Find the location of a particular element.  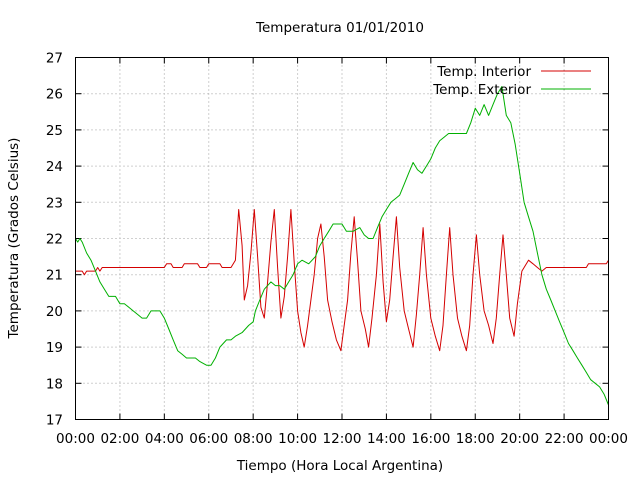

x-tick-label: 04:00 is located at coordinates (164, 439).